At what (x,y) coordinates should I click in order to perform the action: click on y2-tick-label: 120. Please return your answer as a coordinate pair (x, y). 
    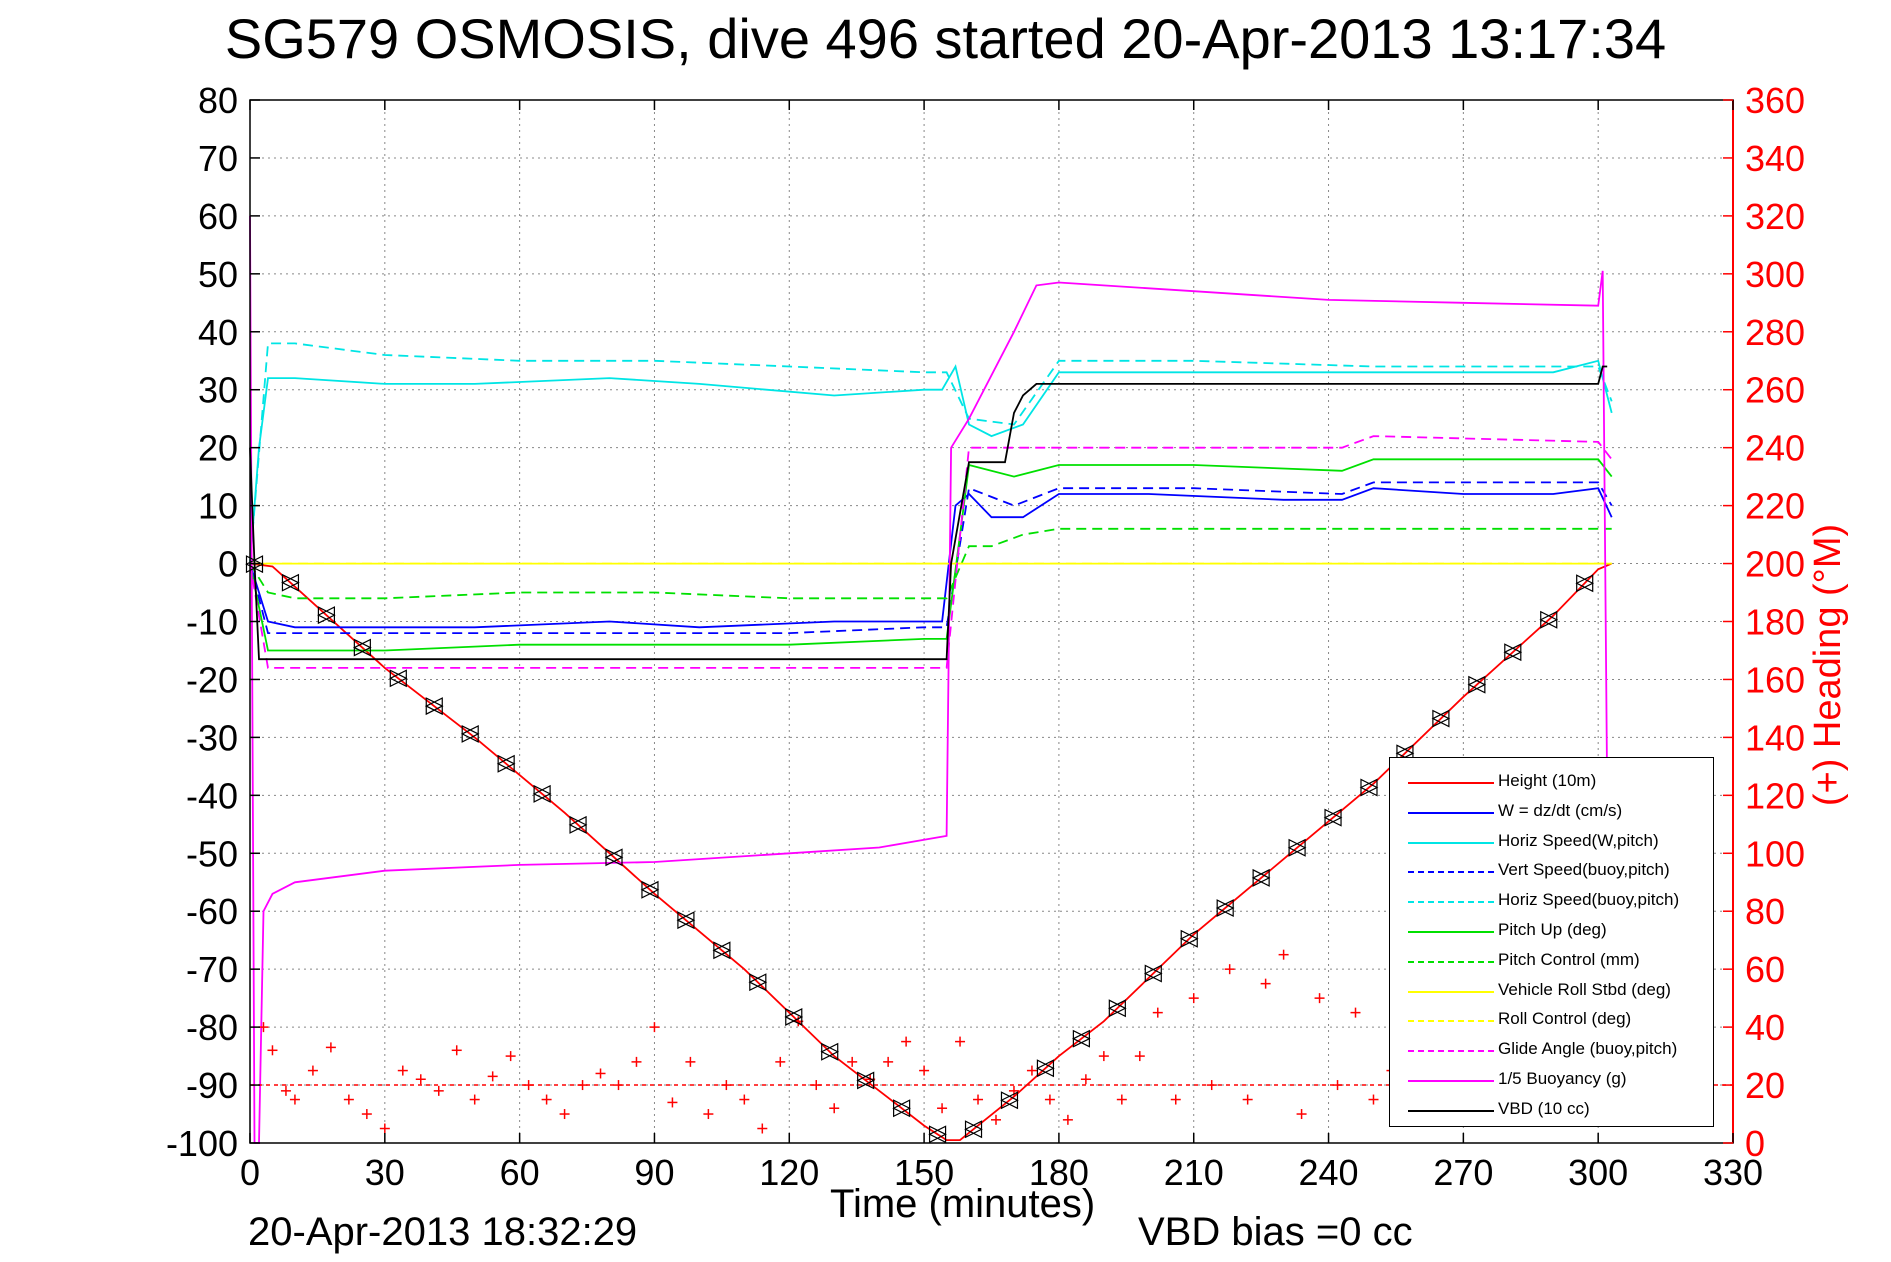
    Looking at the image, I should click on (1775, 795).